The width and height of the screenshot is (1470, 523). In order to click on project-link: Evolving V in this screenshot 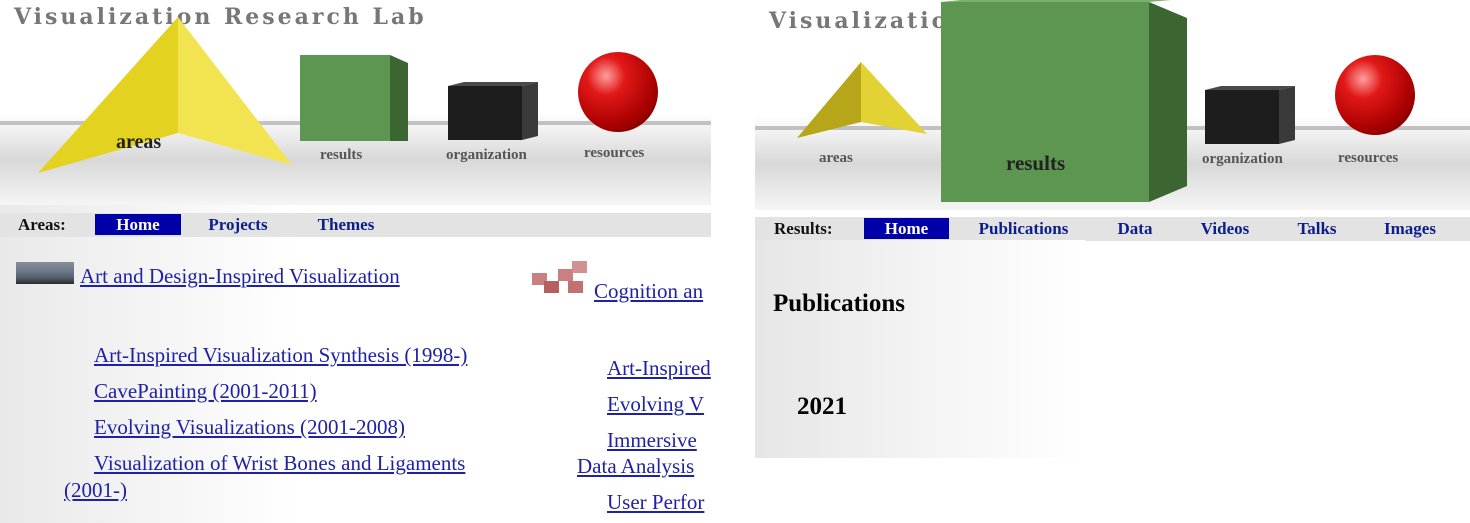, I will do `click(656, 404)`.